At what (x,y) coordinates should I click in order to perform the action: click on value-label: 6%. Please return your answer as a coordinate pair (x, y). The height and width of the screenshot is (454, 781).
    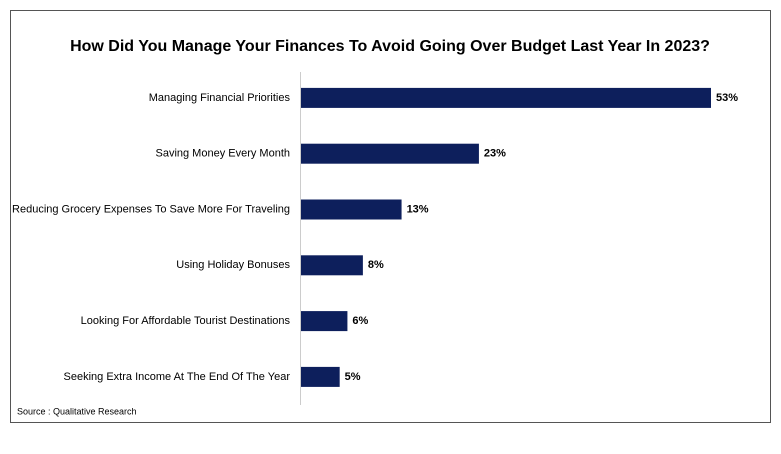
    Looking at the image, I should click on (360, 321).